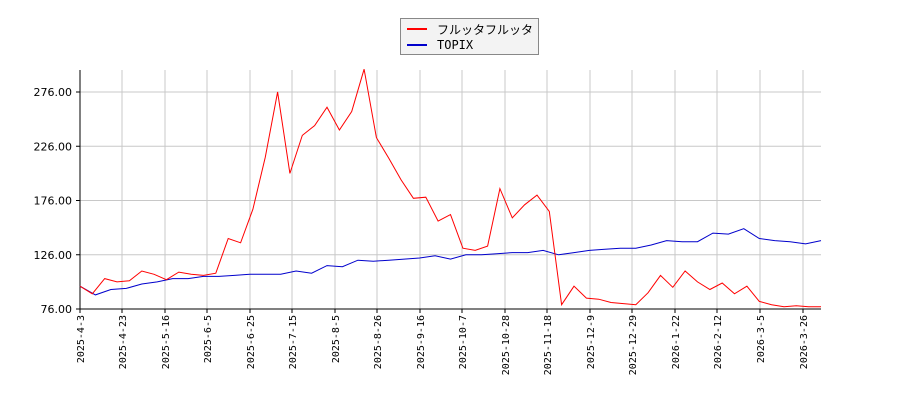  I want to click on legend: フルッタフルッタ TOPIX, so click(469, 36).